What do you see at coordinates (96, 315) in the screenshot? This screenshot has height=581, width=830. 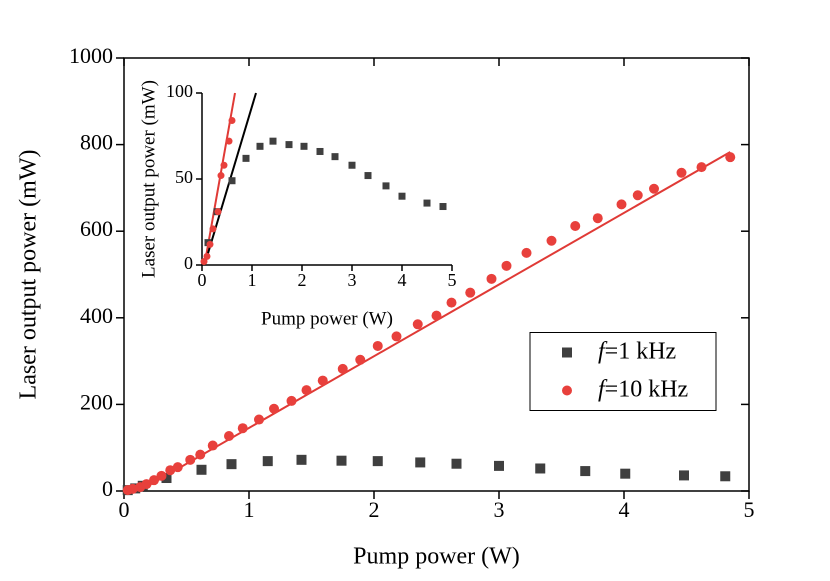 I see `y-tick-label: 400` at bounding box center [96, 315].